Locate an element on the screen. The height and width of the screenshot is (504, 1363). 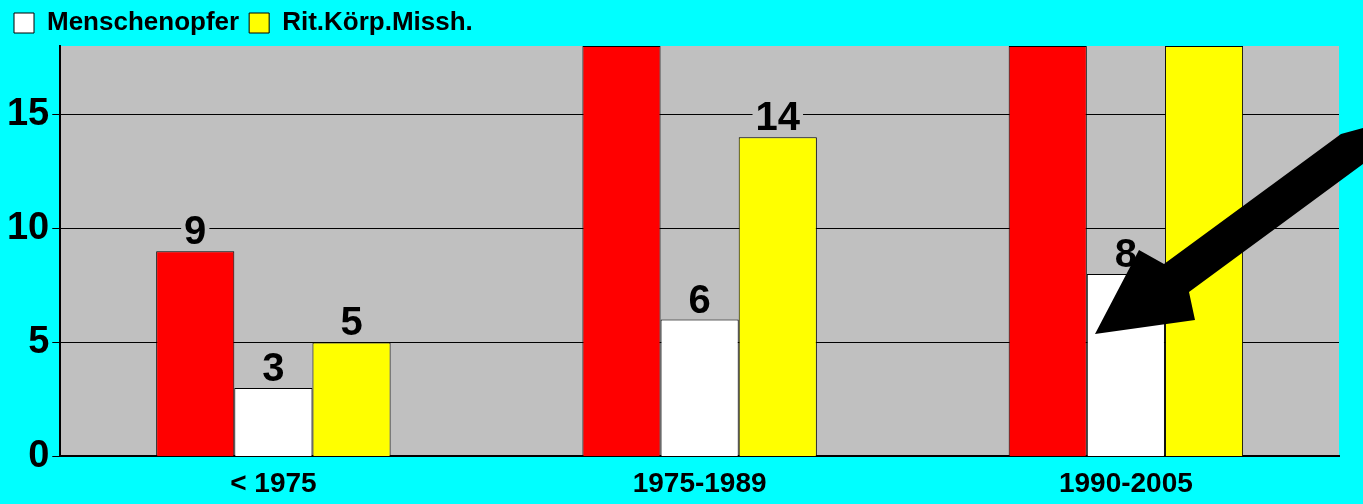
y-tick-label: 10 is located at coordinates (28, 225).